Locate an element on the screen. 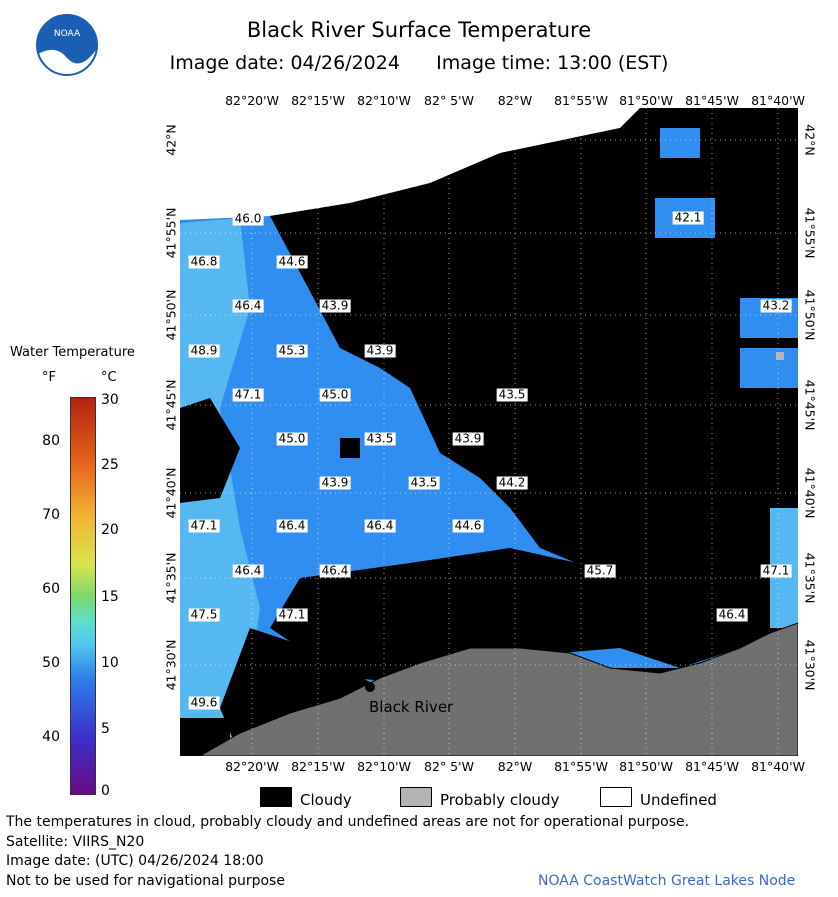 This screenshot has height=897, width=838. noaa-logo: NOAA is located at coordinates (67, 45).